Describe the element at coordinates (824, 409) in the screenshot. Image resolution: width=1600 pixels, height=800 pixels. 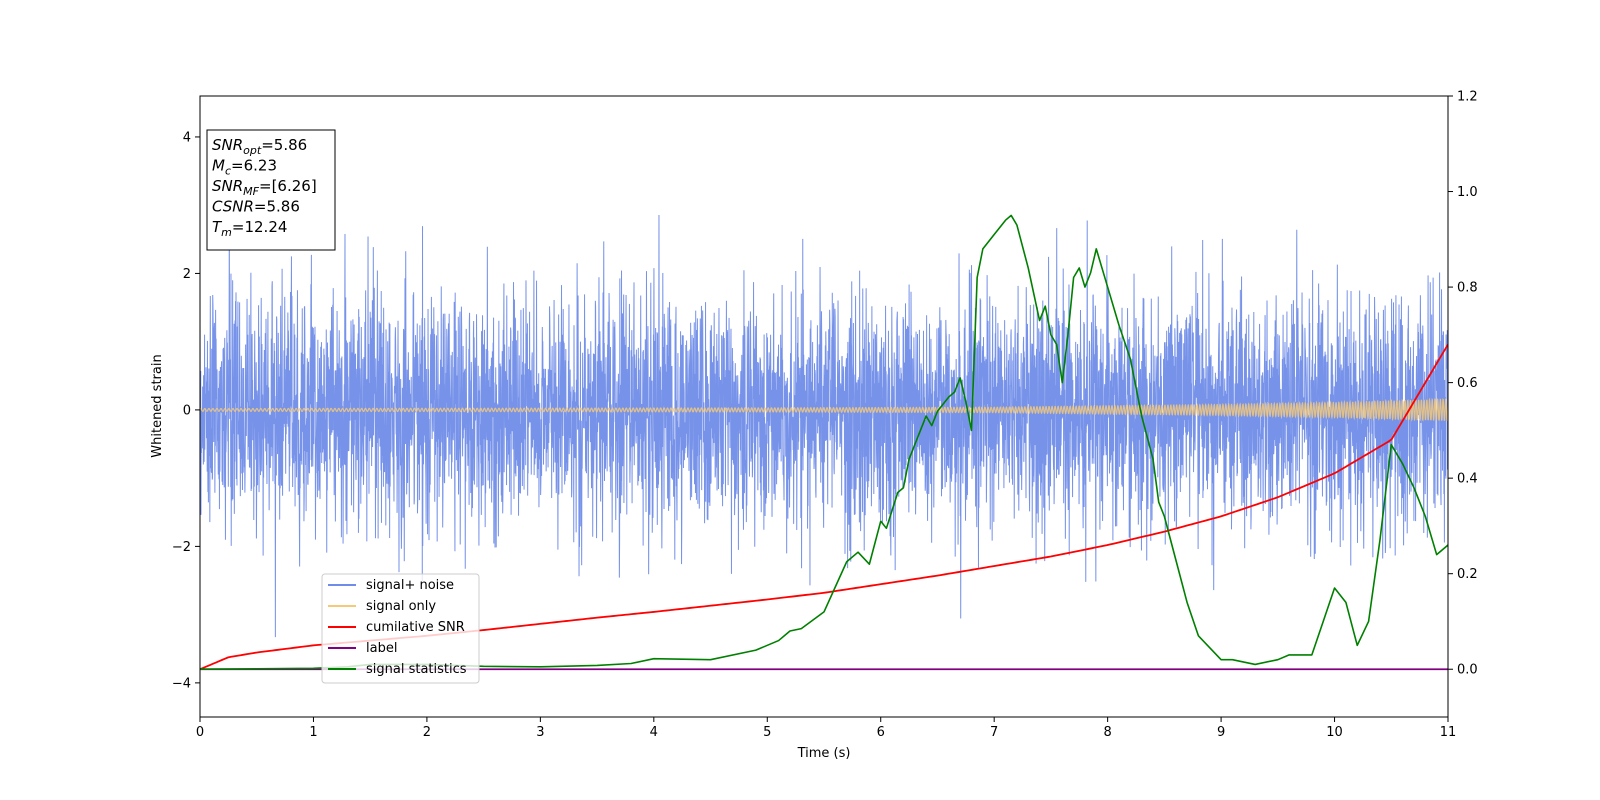
I see `series-signal-only` at that location.